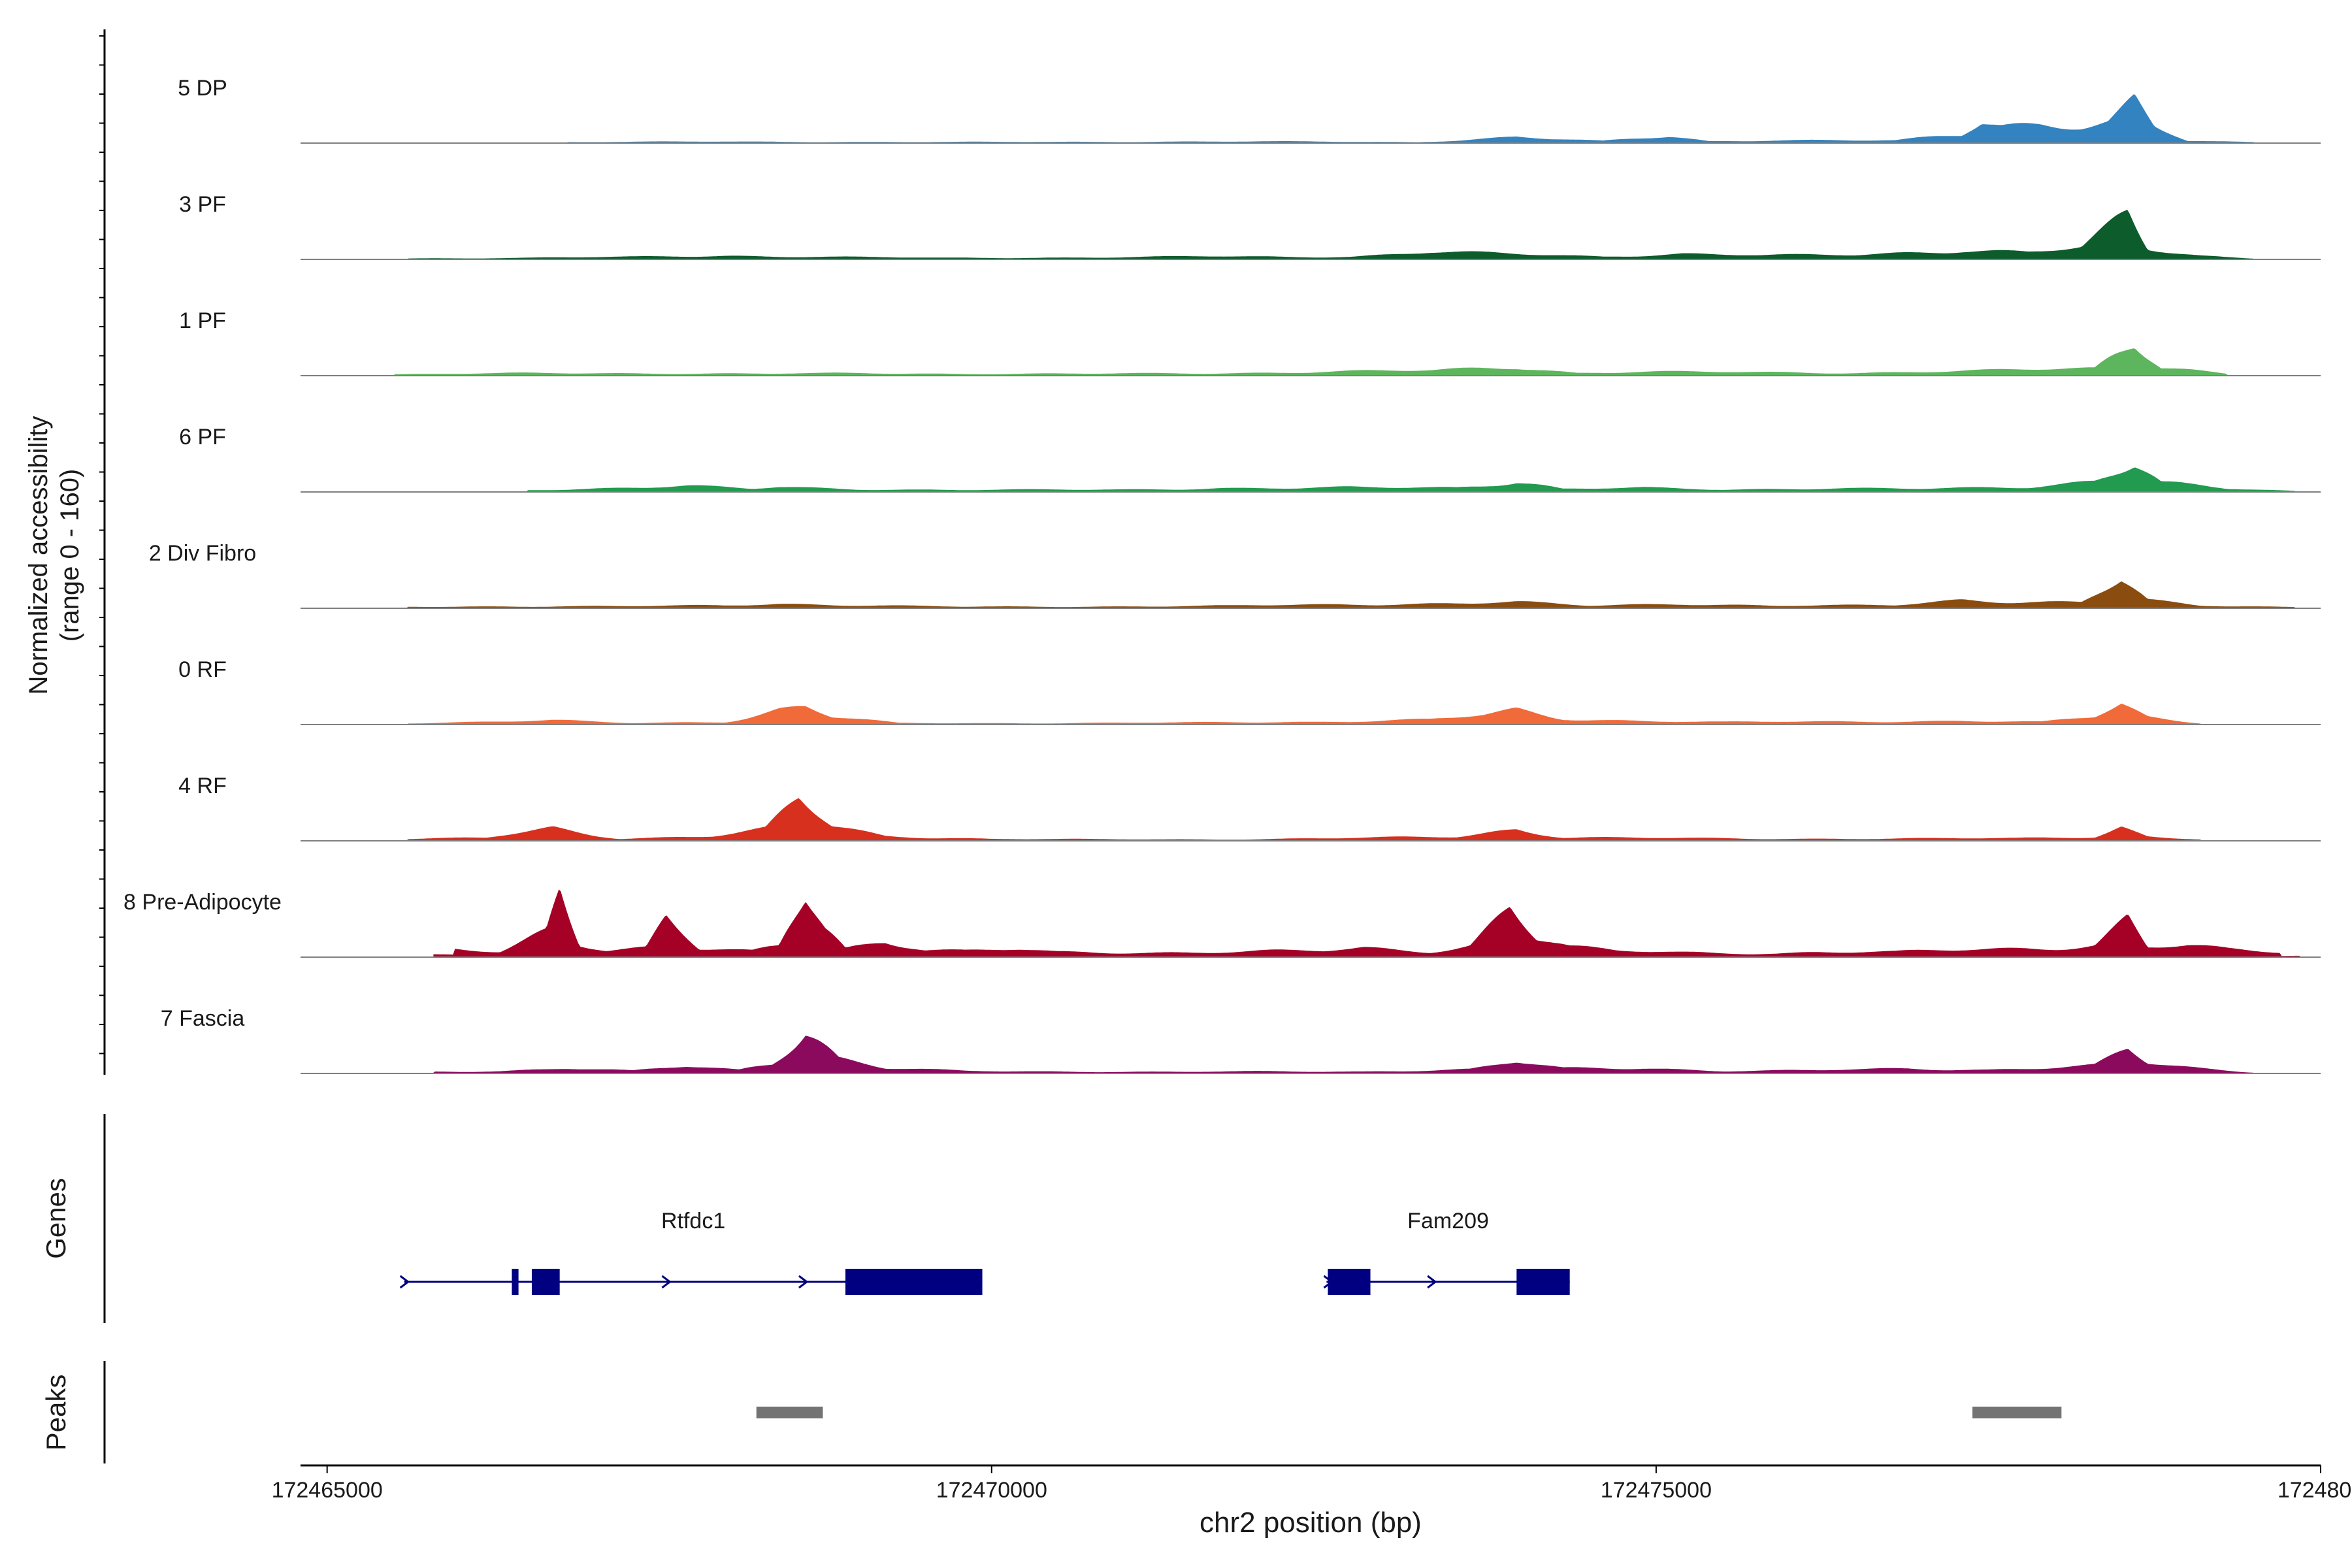 This screenshot has width=2352, height=1568. I want to click on track-4: 6 PF, so click(1250, 459).